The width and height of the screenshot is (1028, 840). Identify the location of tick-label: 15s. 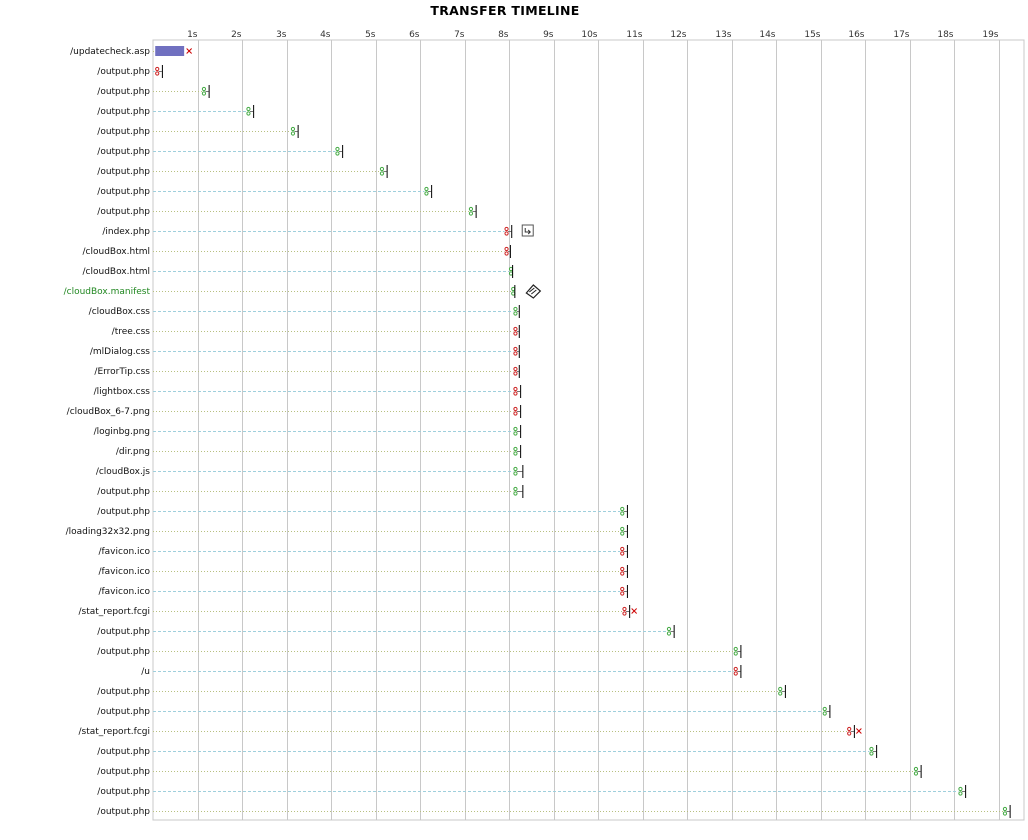
(812, 35).